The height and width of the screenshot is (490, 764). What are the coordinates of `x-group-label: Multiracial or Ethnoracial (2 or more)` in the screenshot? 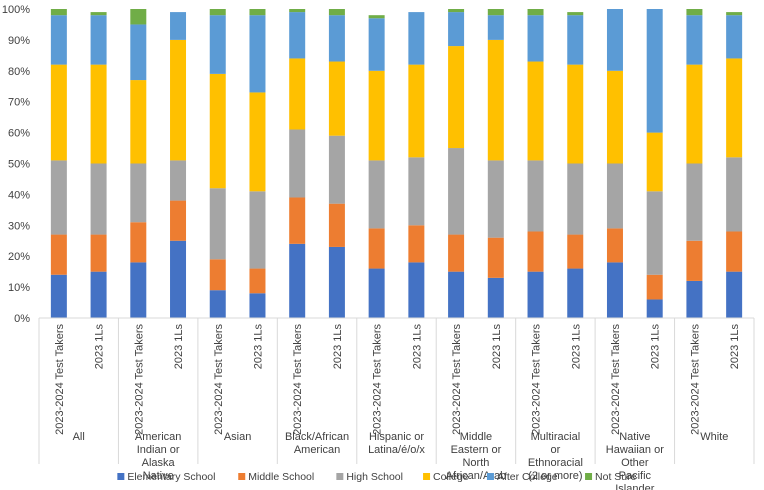 It's located at (555, 456).